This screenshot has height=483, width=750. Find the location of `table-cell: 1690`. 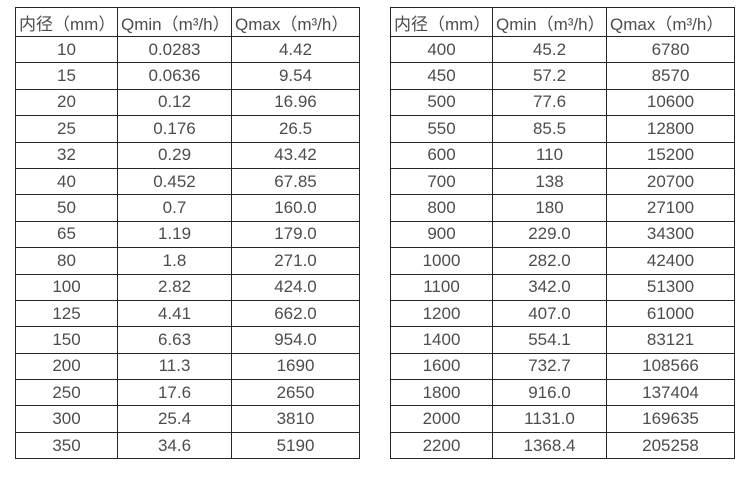

table-cell: 1690 is located at coordinates (295, 366).